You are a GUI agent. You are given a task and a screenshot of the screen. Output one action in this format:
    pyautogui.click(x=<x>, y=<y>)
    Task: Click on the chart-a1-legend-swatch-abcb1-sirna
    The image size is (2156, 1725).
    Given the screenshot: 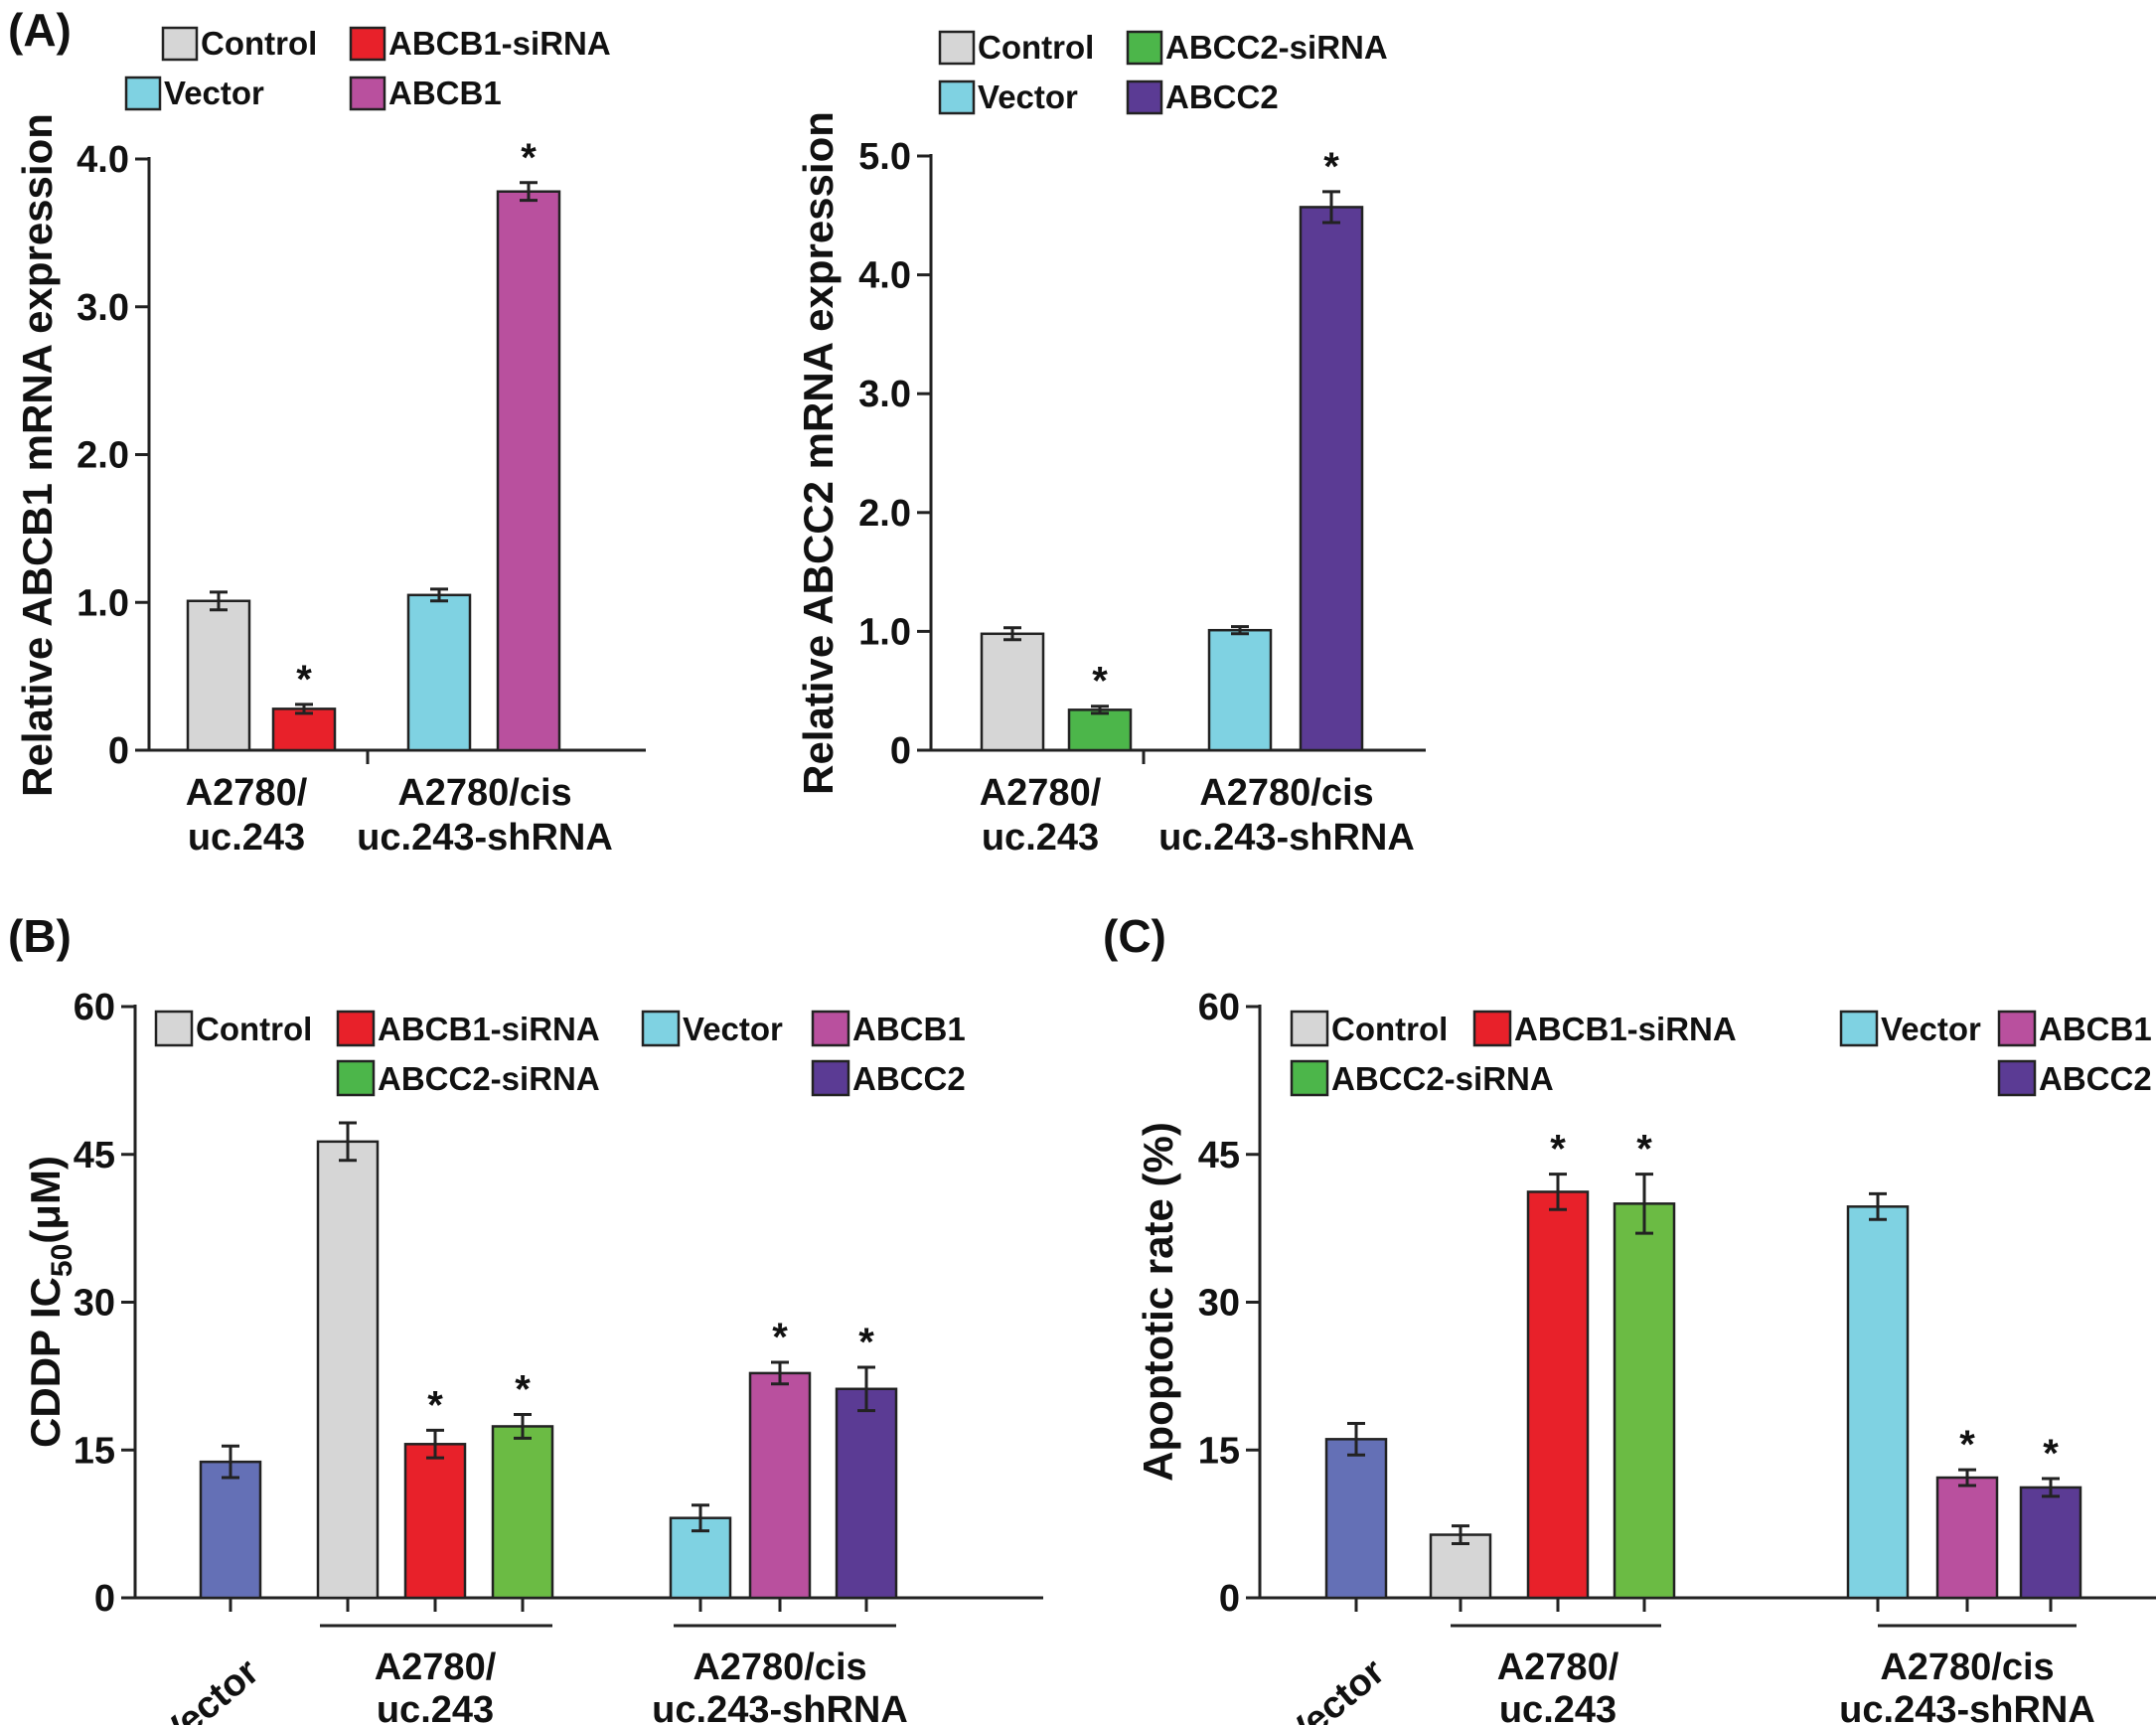 What is the action you would take?
    pyautogui.click(x=368, y=44)
    